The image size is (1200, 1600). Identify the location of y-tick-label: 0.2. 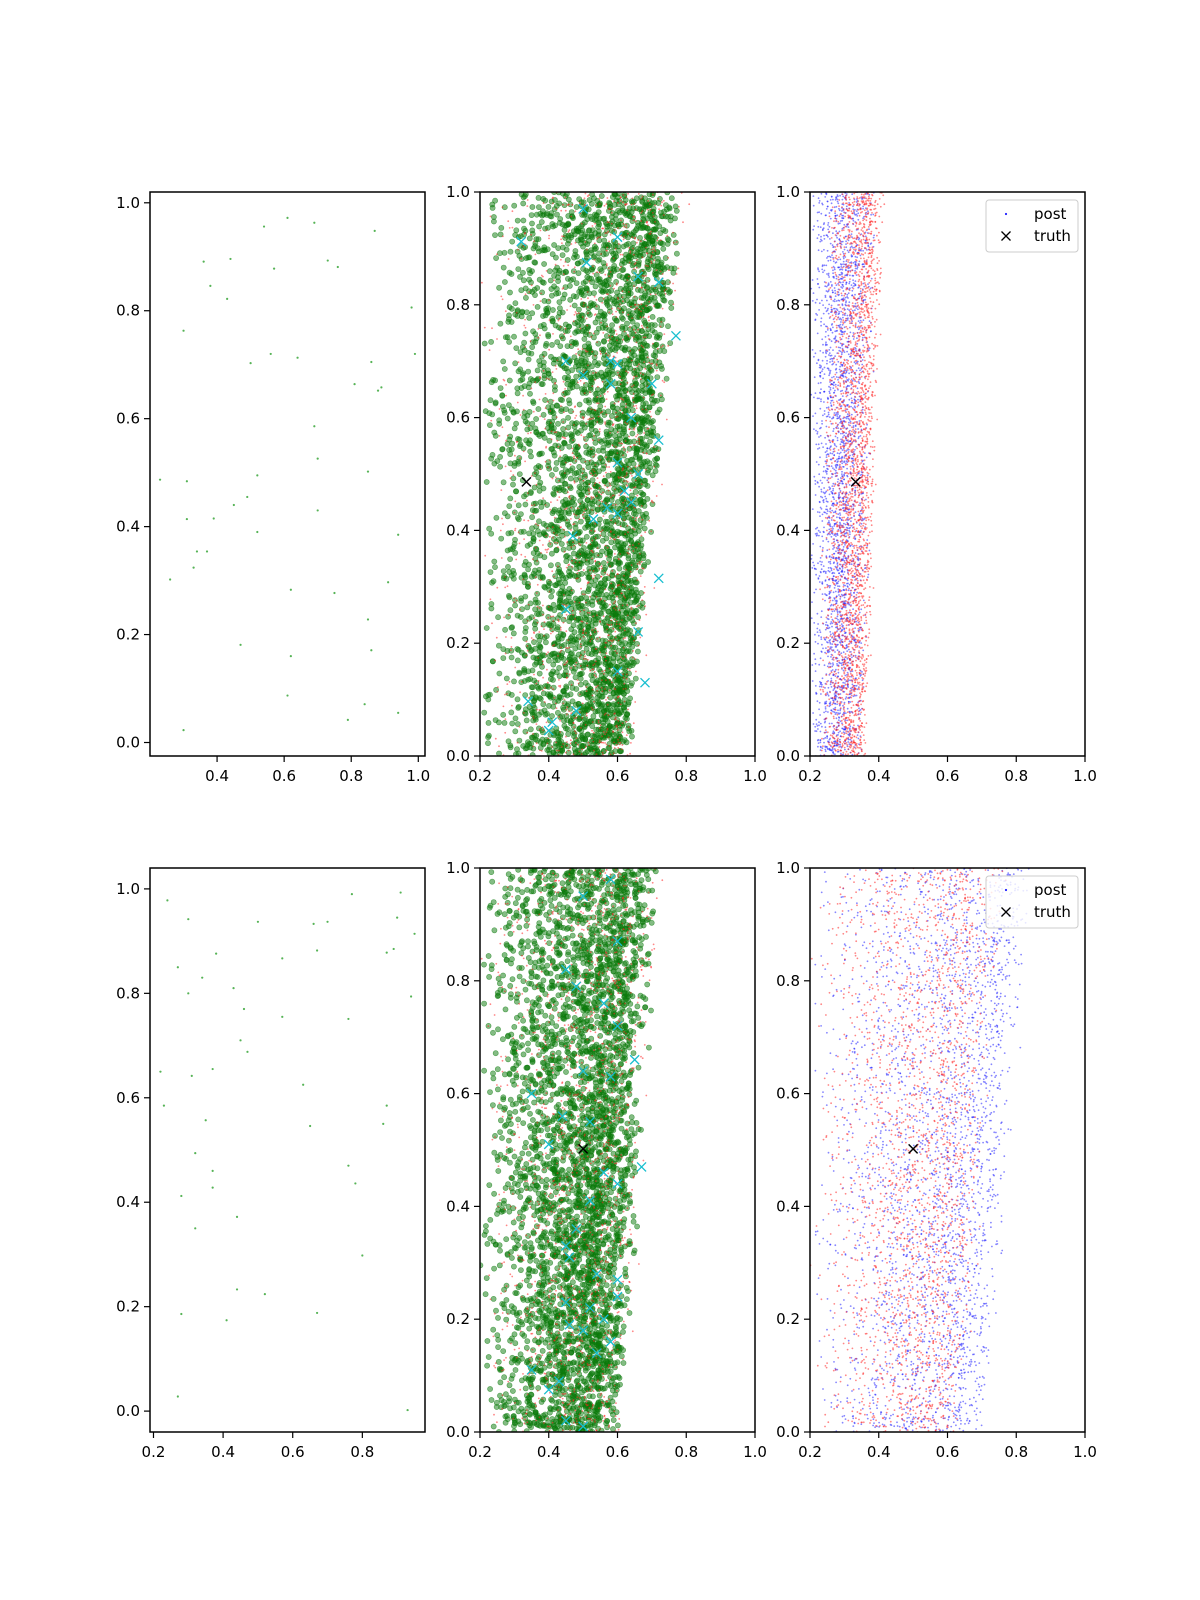
(128, 635).